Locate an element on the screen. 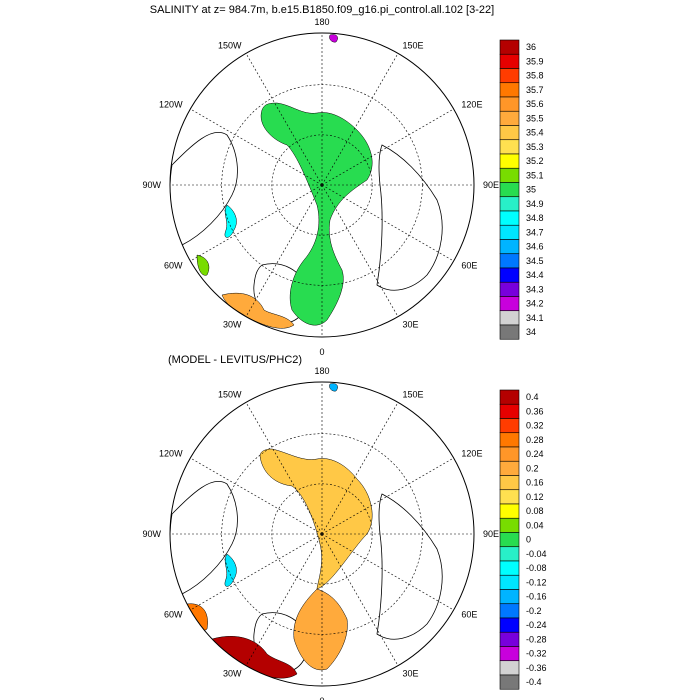  colorbar-label: 0.16 is located at coordinates (535, 483).